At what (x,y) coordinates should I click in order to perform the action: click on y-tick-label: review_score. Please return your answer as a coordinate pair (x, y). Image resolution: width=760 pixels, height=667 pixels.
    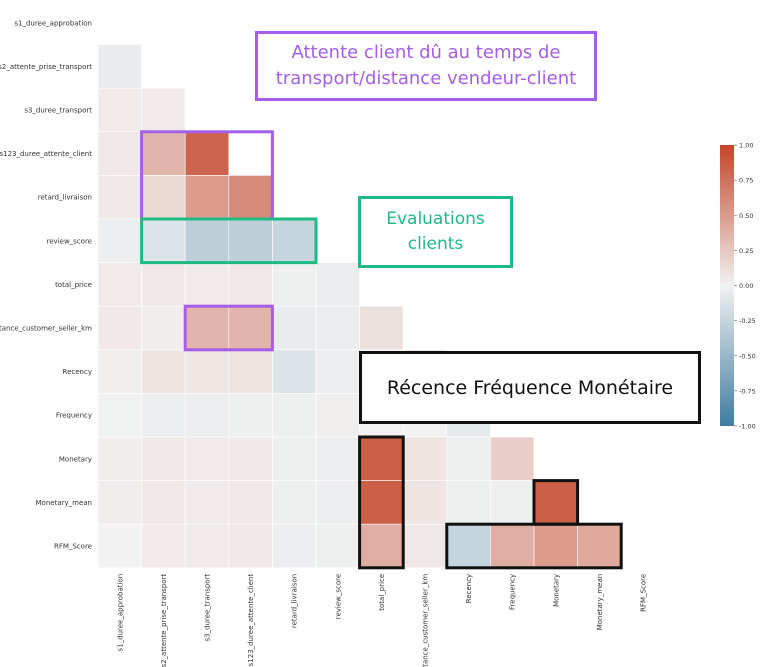
    Looking at the image, I should click on (69, 241).